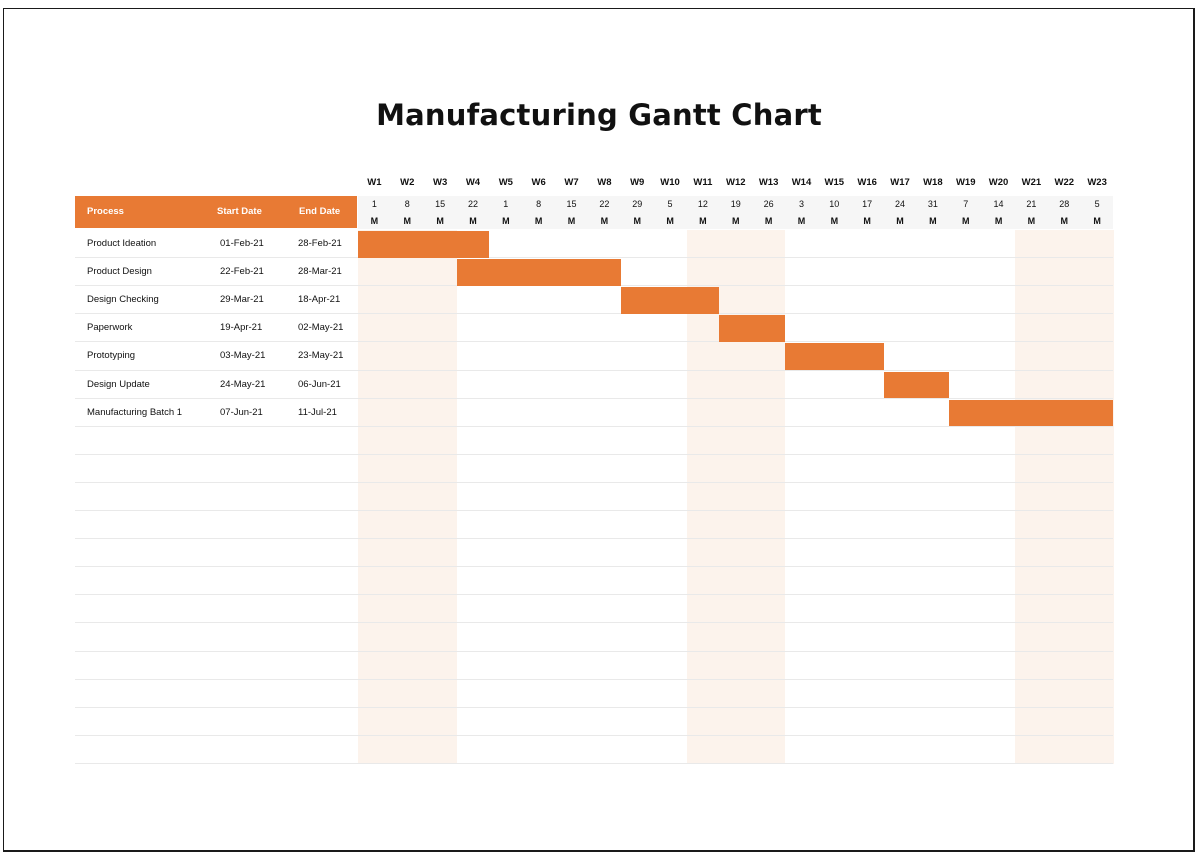 This screenshot has width=1198, height=855. Describe the element at coordinates (670, 204) in the screenshot. I see `week-start-day: 5` at that location.